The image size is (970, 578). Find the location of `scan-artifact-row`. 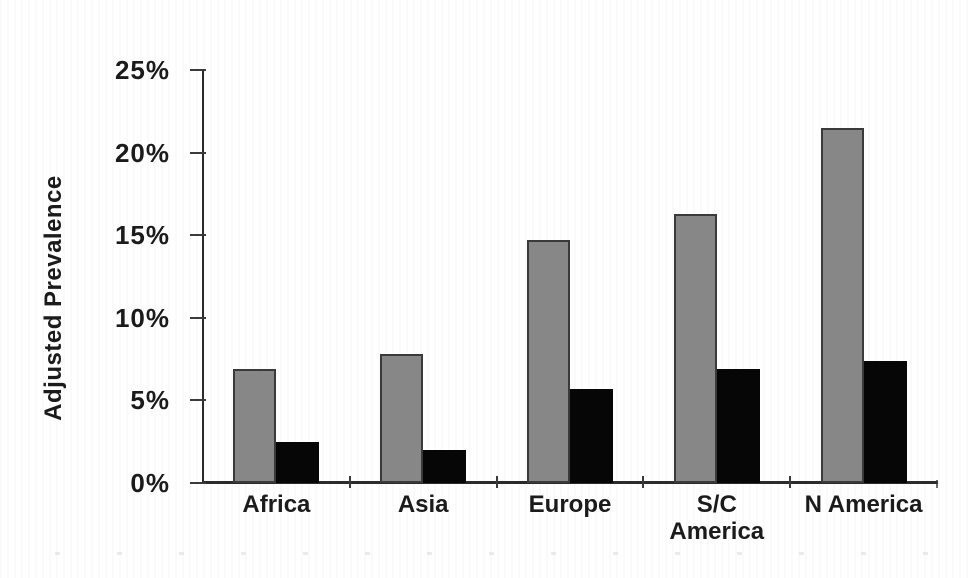

scan-artifact-row is located at coordinates (495, 553).